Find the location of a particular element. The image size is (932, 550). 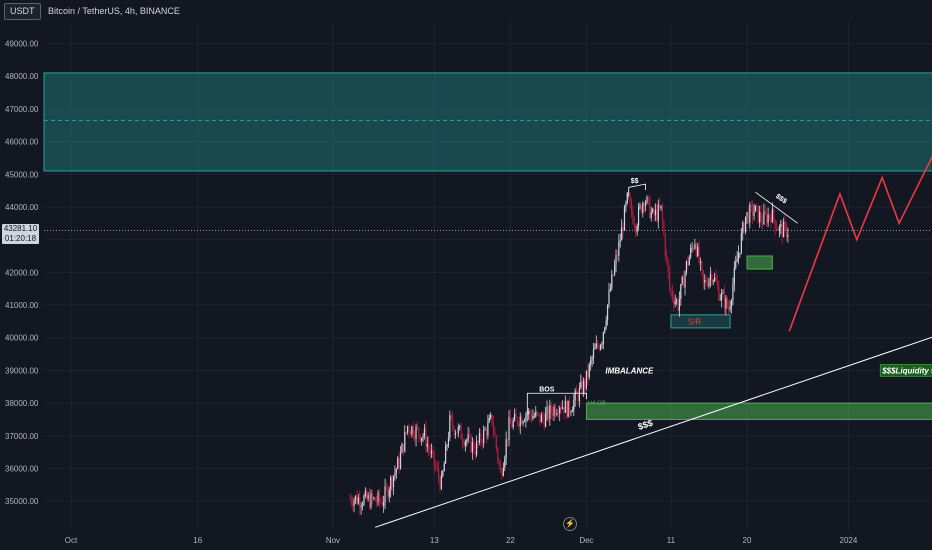

y-tick-label: 42000.00 is located at coordinates (22, 272).